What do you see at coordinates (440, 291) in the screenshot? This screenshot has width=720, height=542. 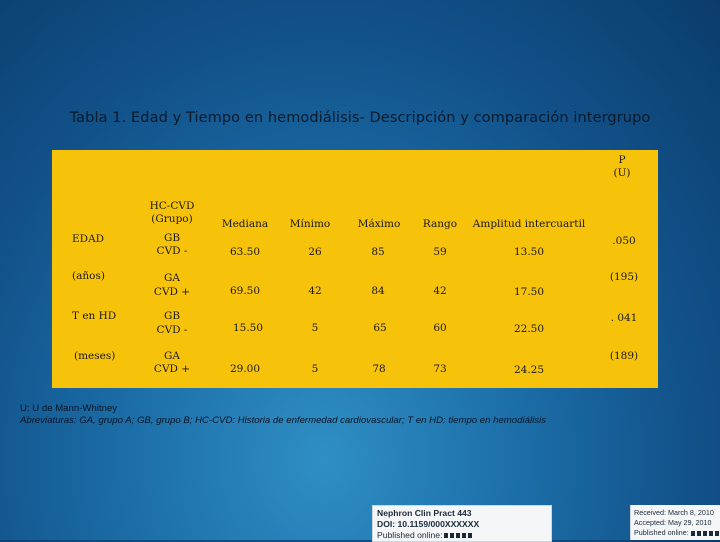 I see `row2-rango: 42` at bounding box center [440, 291].